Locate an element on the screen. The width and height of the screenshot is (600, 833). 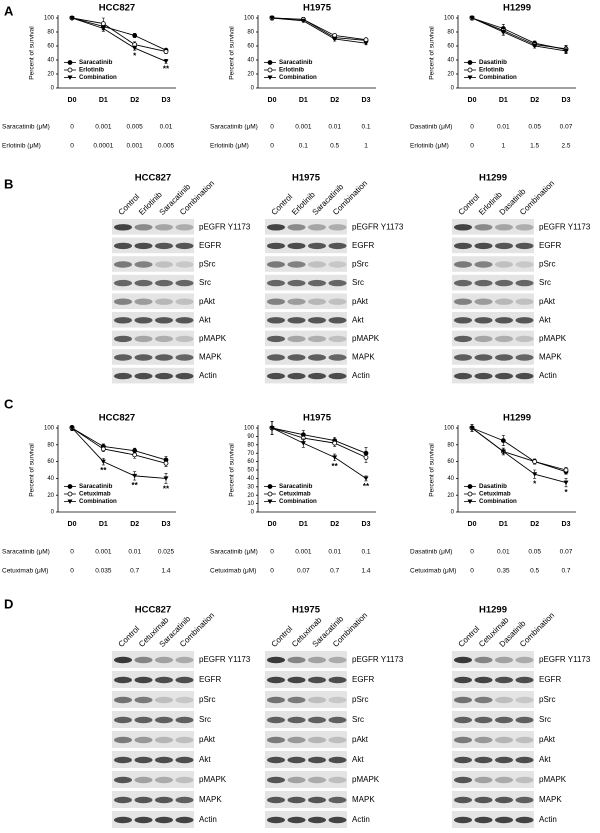
x-tick-label: D3 is located at coordinates (166, 524).